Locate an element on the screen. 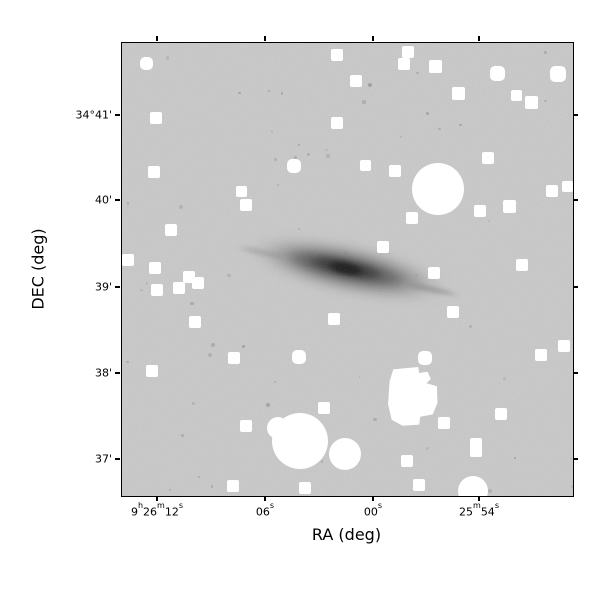 Image resolution: width=600 pixels, height=600 pixels. y-axis-label: DEC (deg) is located at coordinates (38, 268).